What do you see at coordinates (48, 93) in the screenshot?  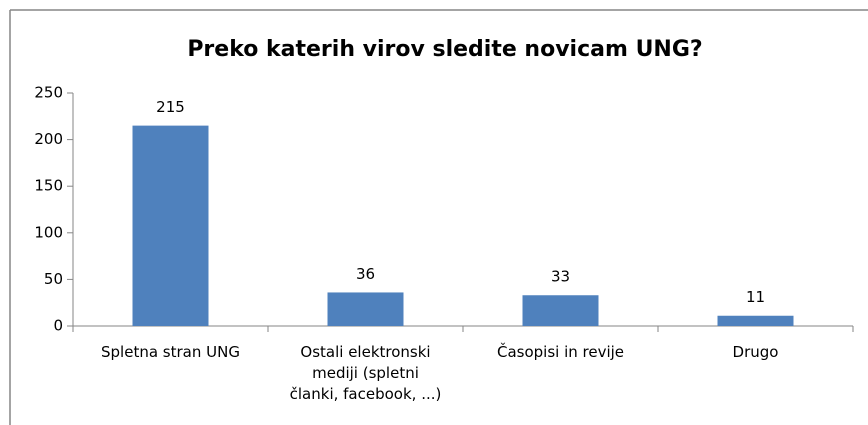 I see `y-tick-label: 250` at bounding box center [48, 93].